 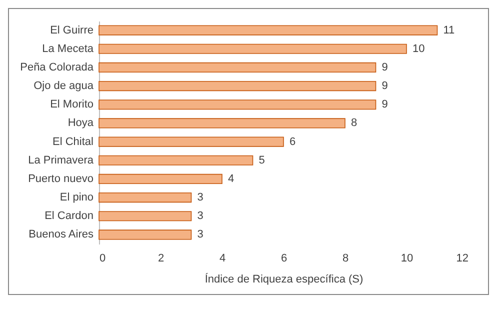 I want to click on x-tick-label: 12, so click(x=462, y=258).